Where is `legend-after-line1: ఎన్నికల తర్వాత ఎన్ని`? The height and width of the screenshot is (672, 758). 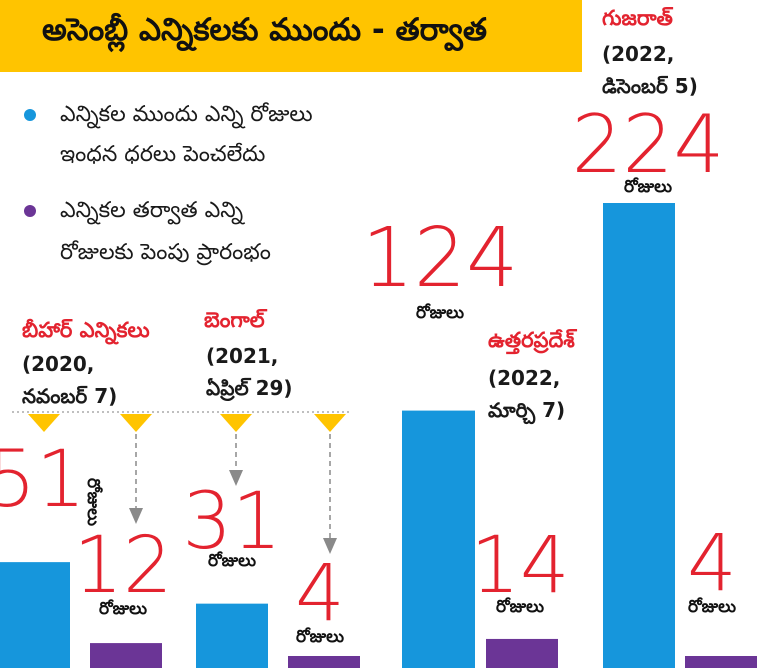
legend-after-line1: ఎన్నికల తర్వాత ఎన్ని is located at coordinates (152, 210).